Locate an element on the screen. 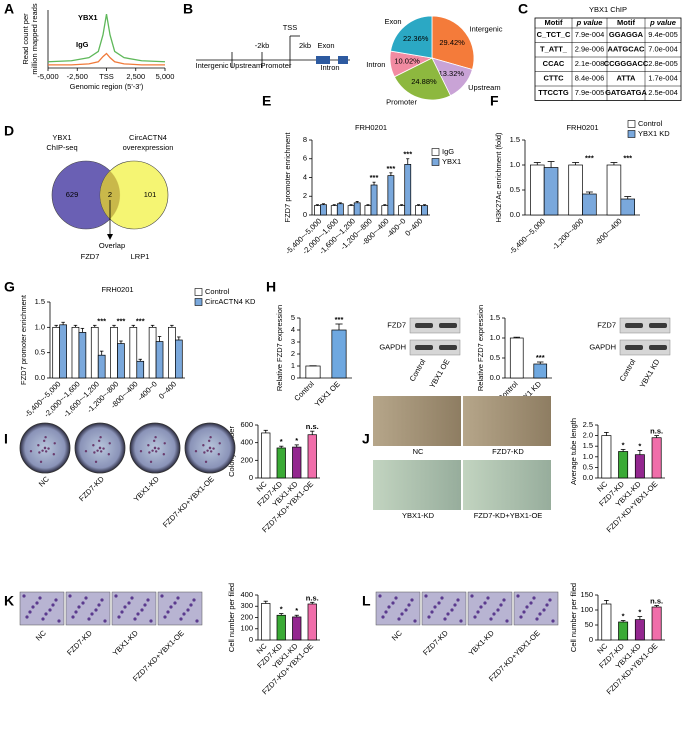 The image size is (691, 737). p-value: 7.9e-005 is located at coordinates (590, 92).